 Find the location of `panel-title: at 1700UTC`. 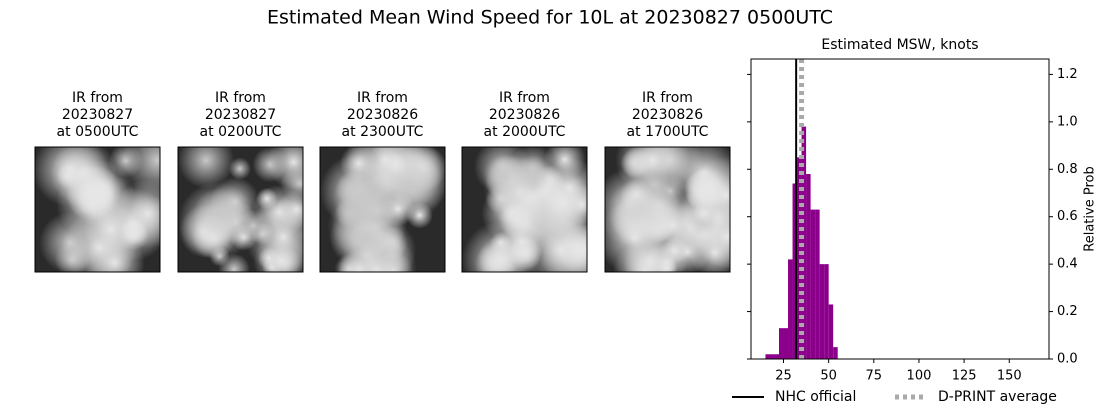

panel-title: at 1700UTC is located at coordinates (668, 132).